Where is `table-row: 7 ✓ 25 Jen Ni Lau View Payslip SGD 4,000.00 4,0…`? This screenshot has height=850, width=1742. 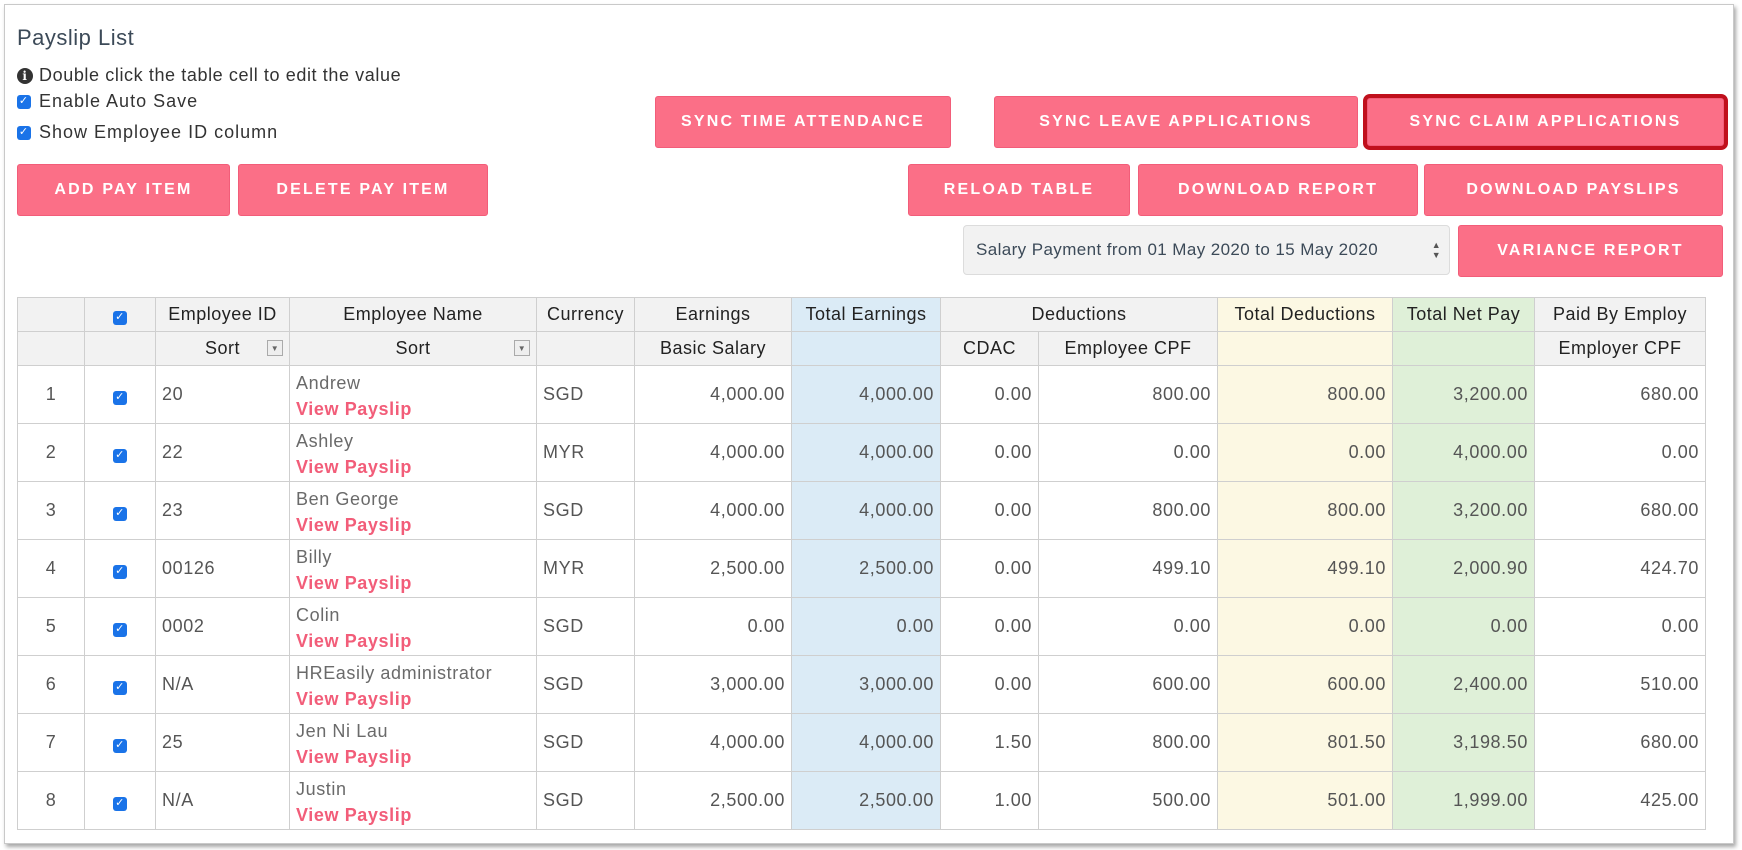
table-row: 7 ✓ 25 Jen Ni Lau View Payslip SGD 4,000.00 4,0… is located at coordinates (861, 742).